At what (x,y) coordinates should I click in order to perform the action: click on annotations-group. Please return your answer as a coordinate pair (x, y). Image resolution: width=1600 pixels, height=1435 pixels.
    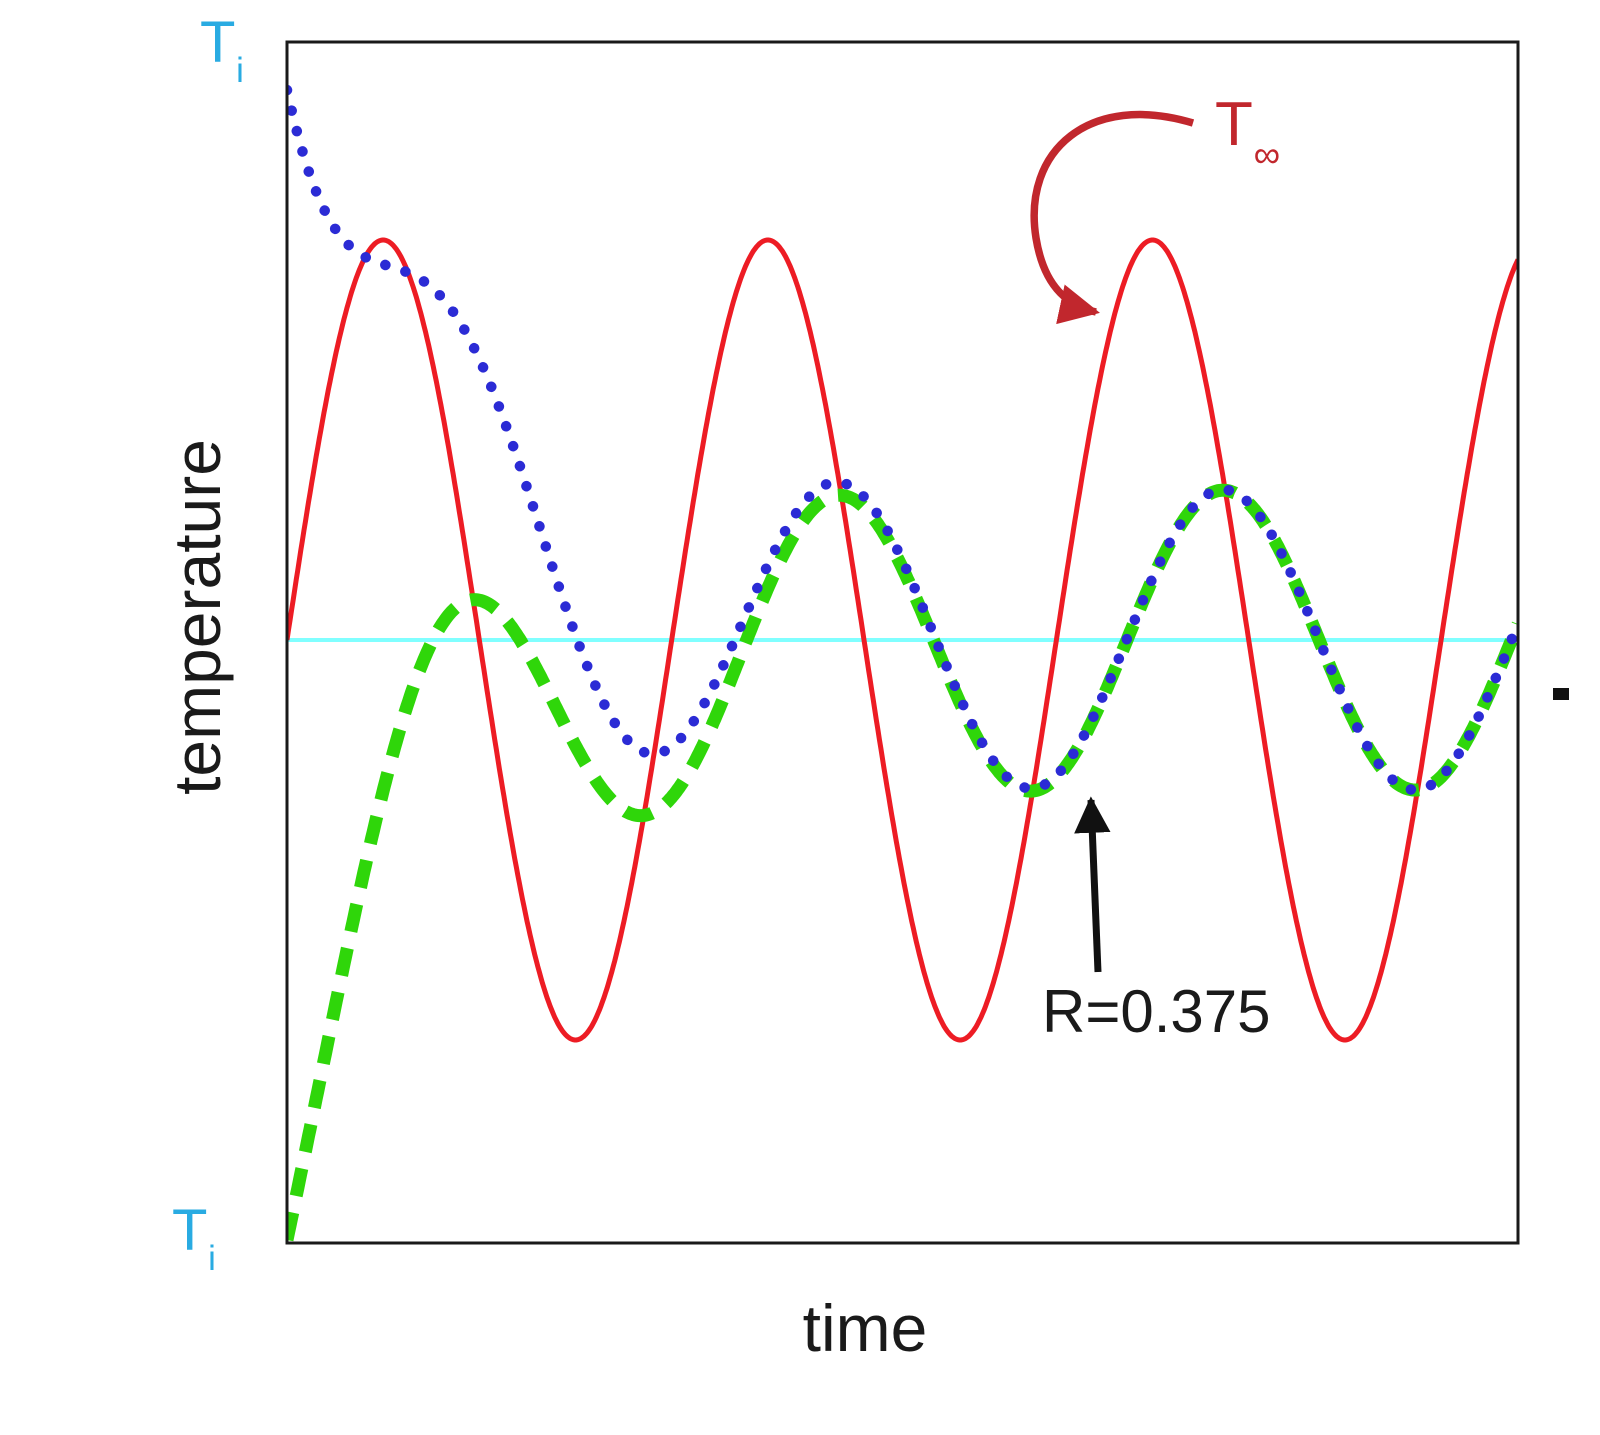
    Looking at the image, I should click on (1112, 541).